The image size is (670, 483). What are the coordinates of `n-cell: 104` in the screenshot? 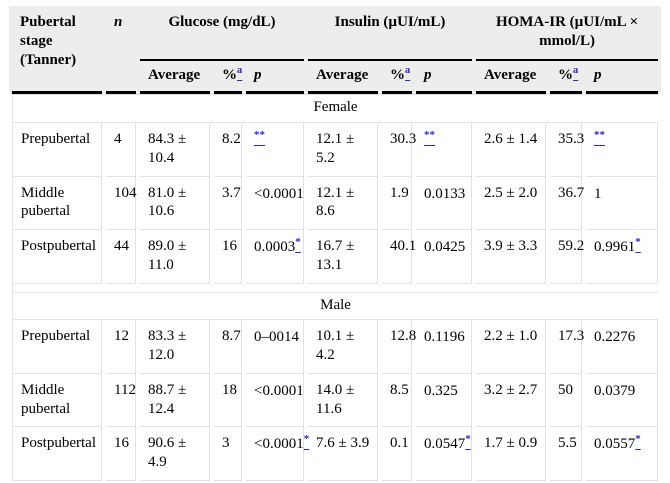 It's located at (121, 203).